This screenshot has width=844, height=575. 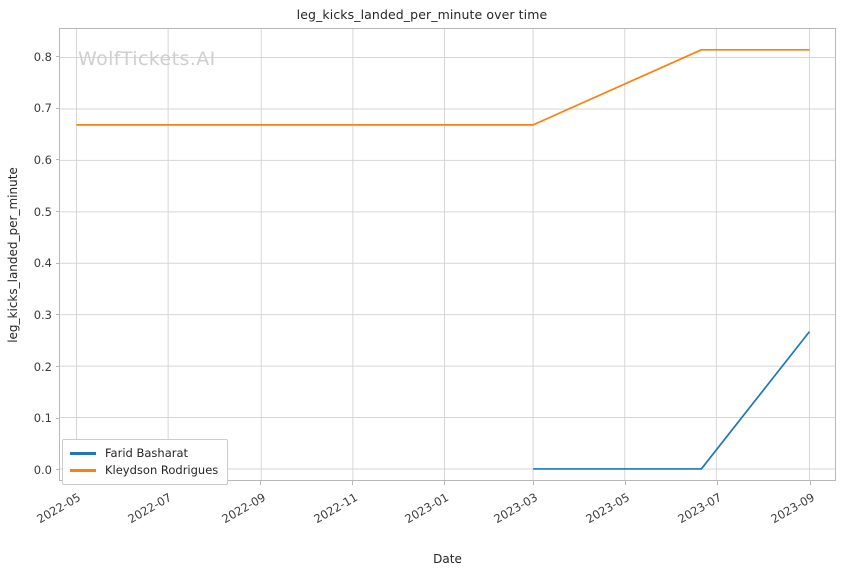 I want to click on y-axis-label-wrapper: leg_kicks_landed_per_minute, so click(x=13, y=254).